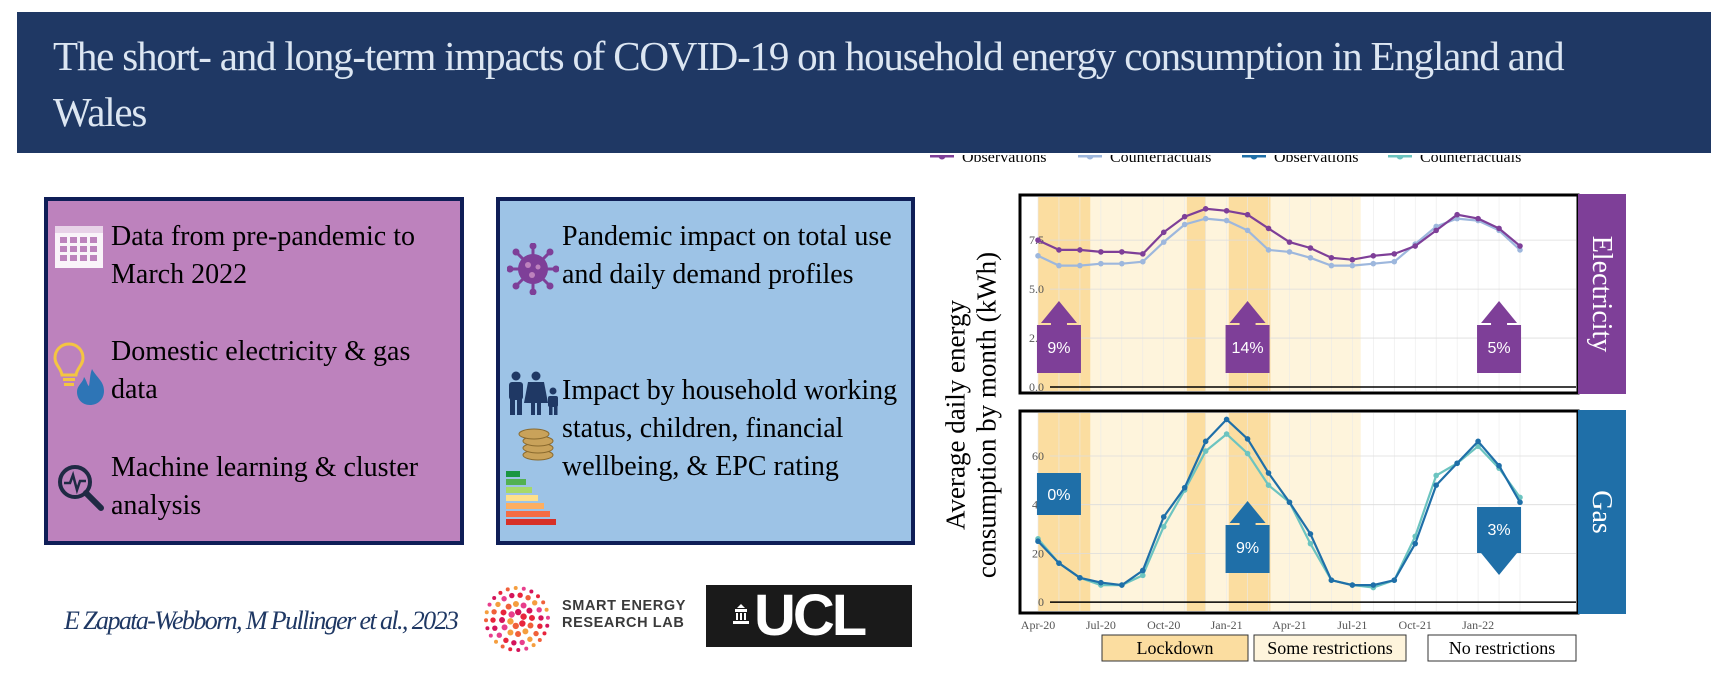 The height and width of the screenshot is (675, 1711). What do you see at coordinates (79, 247) in the screenshot?
I see `calendar-icon` at bounding box center [79, 247].